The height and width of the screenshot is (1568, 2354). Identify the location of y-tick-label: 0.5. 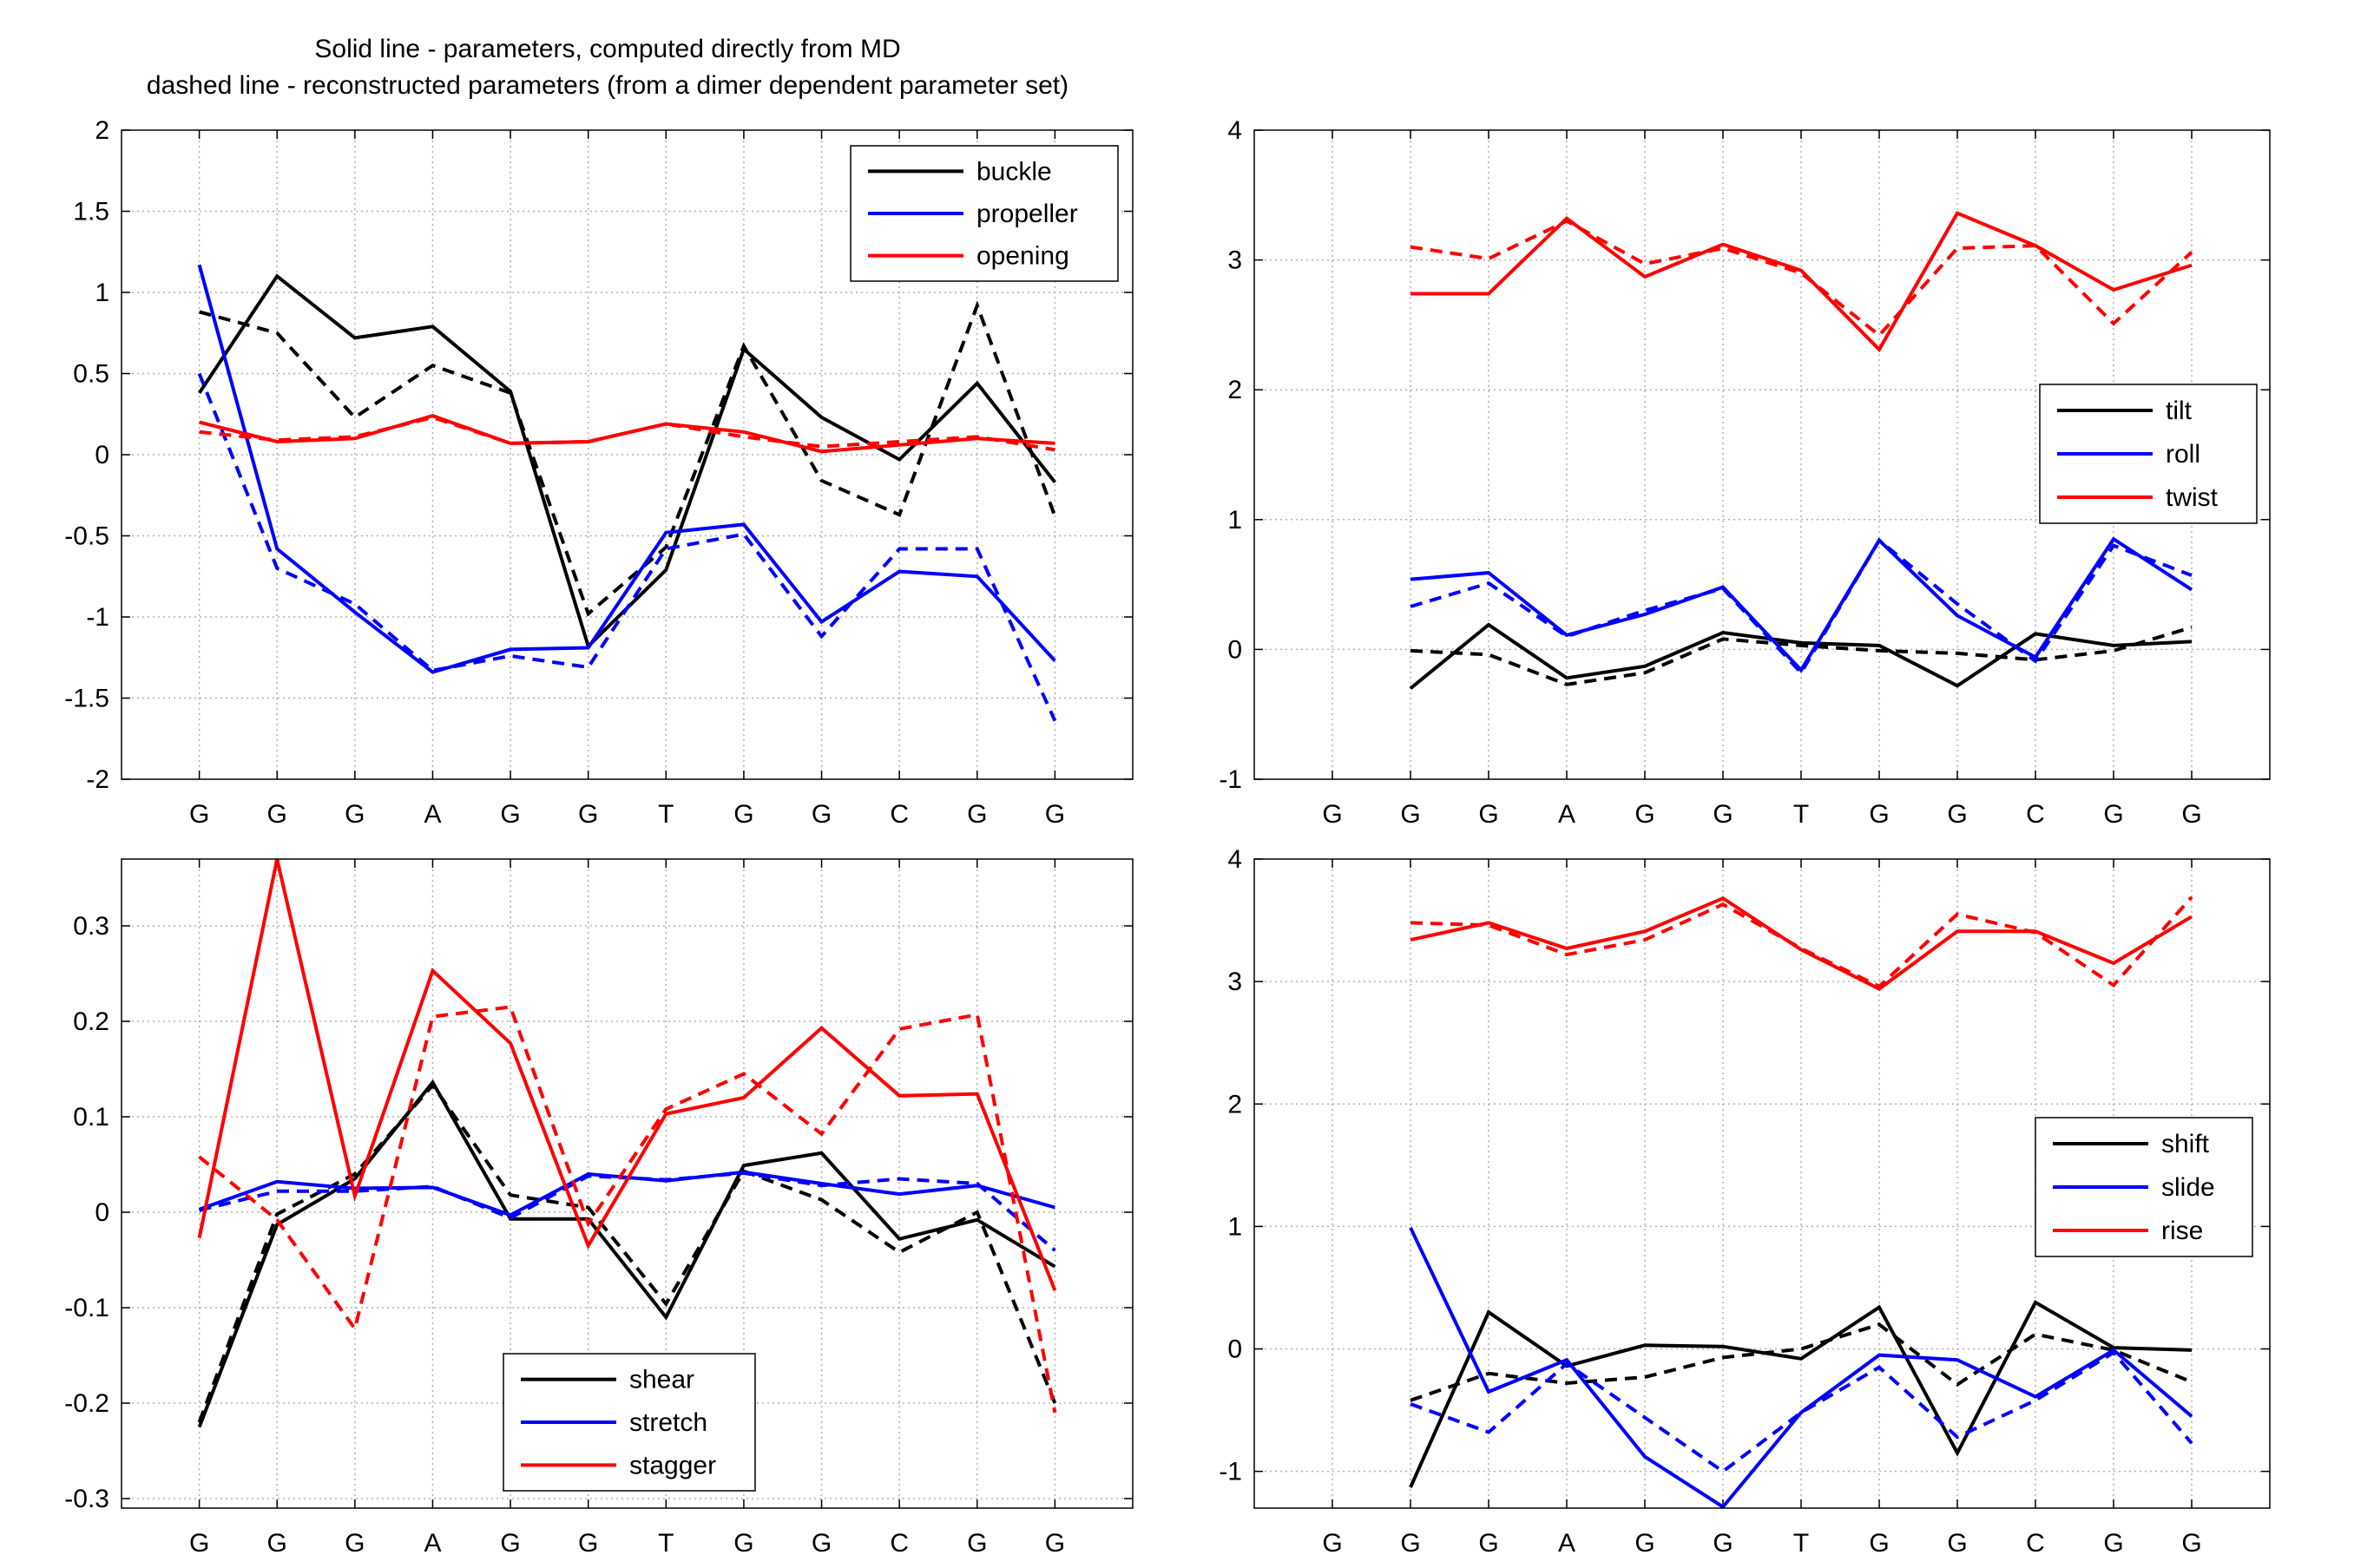
(91, 374).